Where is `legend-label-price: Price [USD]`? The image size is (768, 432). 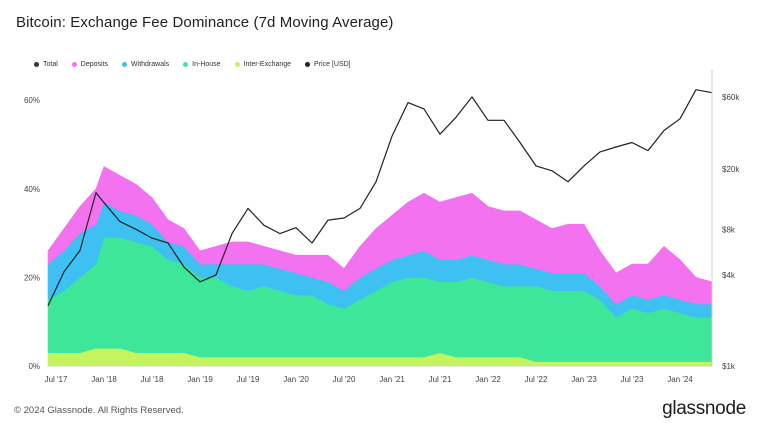 legend-label-price: Price [USD] is located at coordinates (332, 64).